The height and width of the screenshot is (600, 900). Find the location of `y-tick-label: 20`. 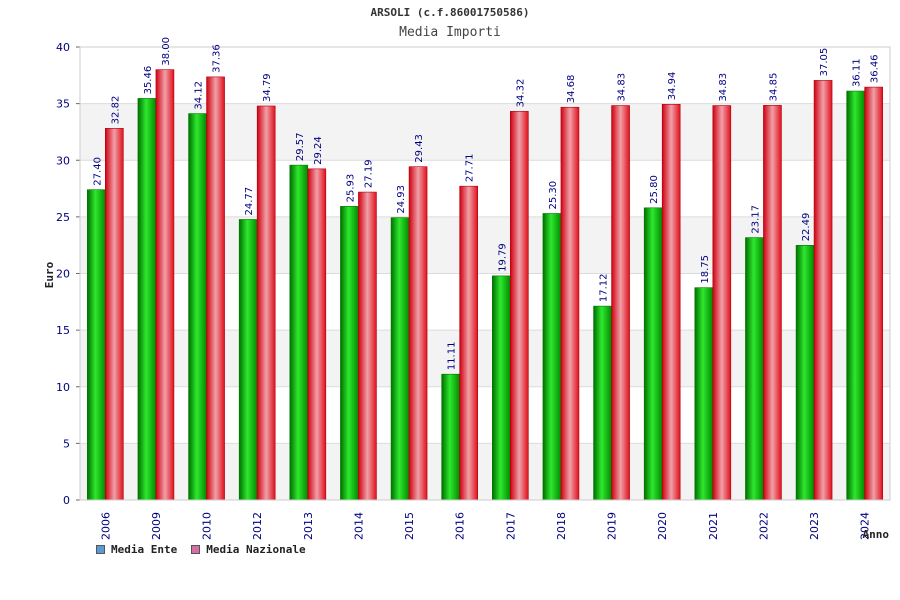

y-tick-label: 20 is located at coordinates (63, 274).